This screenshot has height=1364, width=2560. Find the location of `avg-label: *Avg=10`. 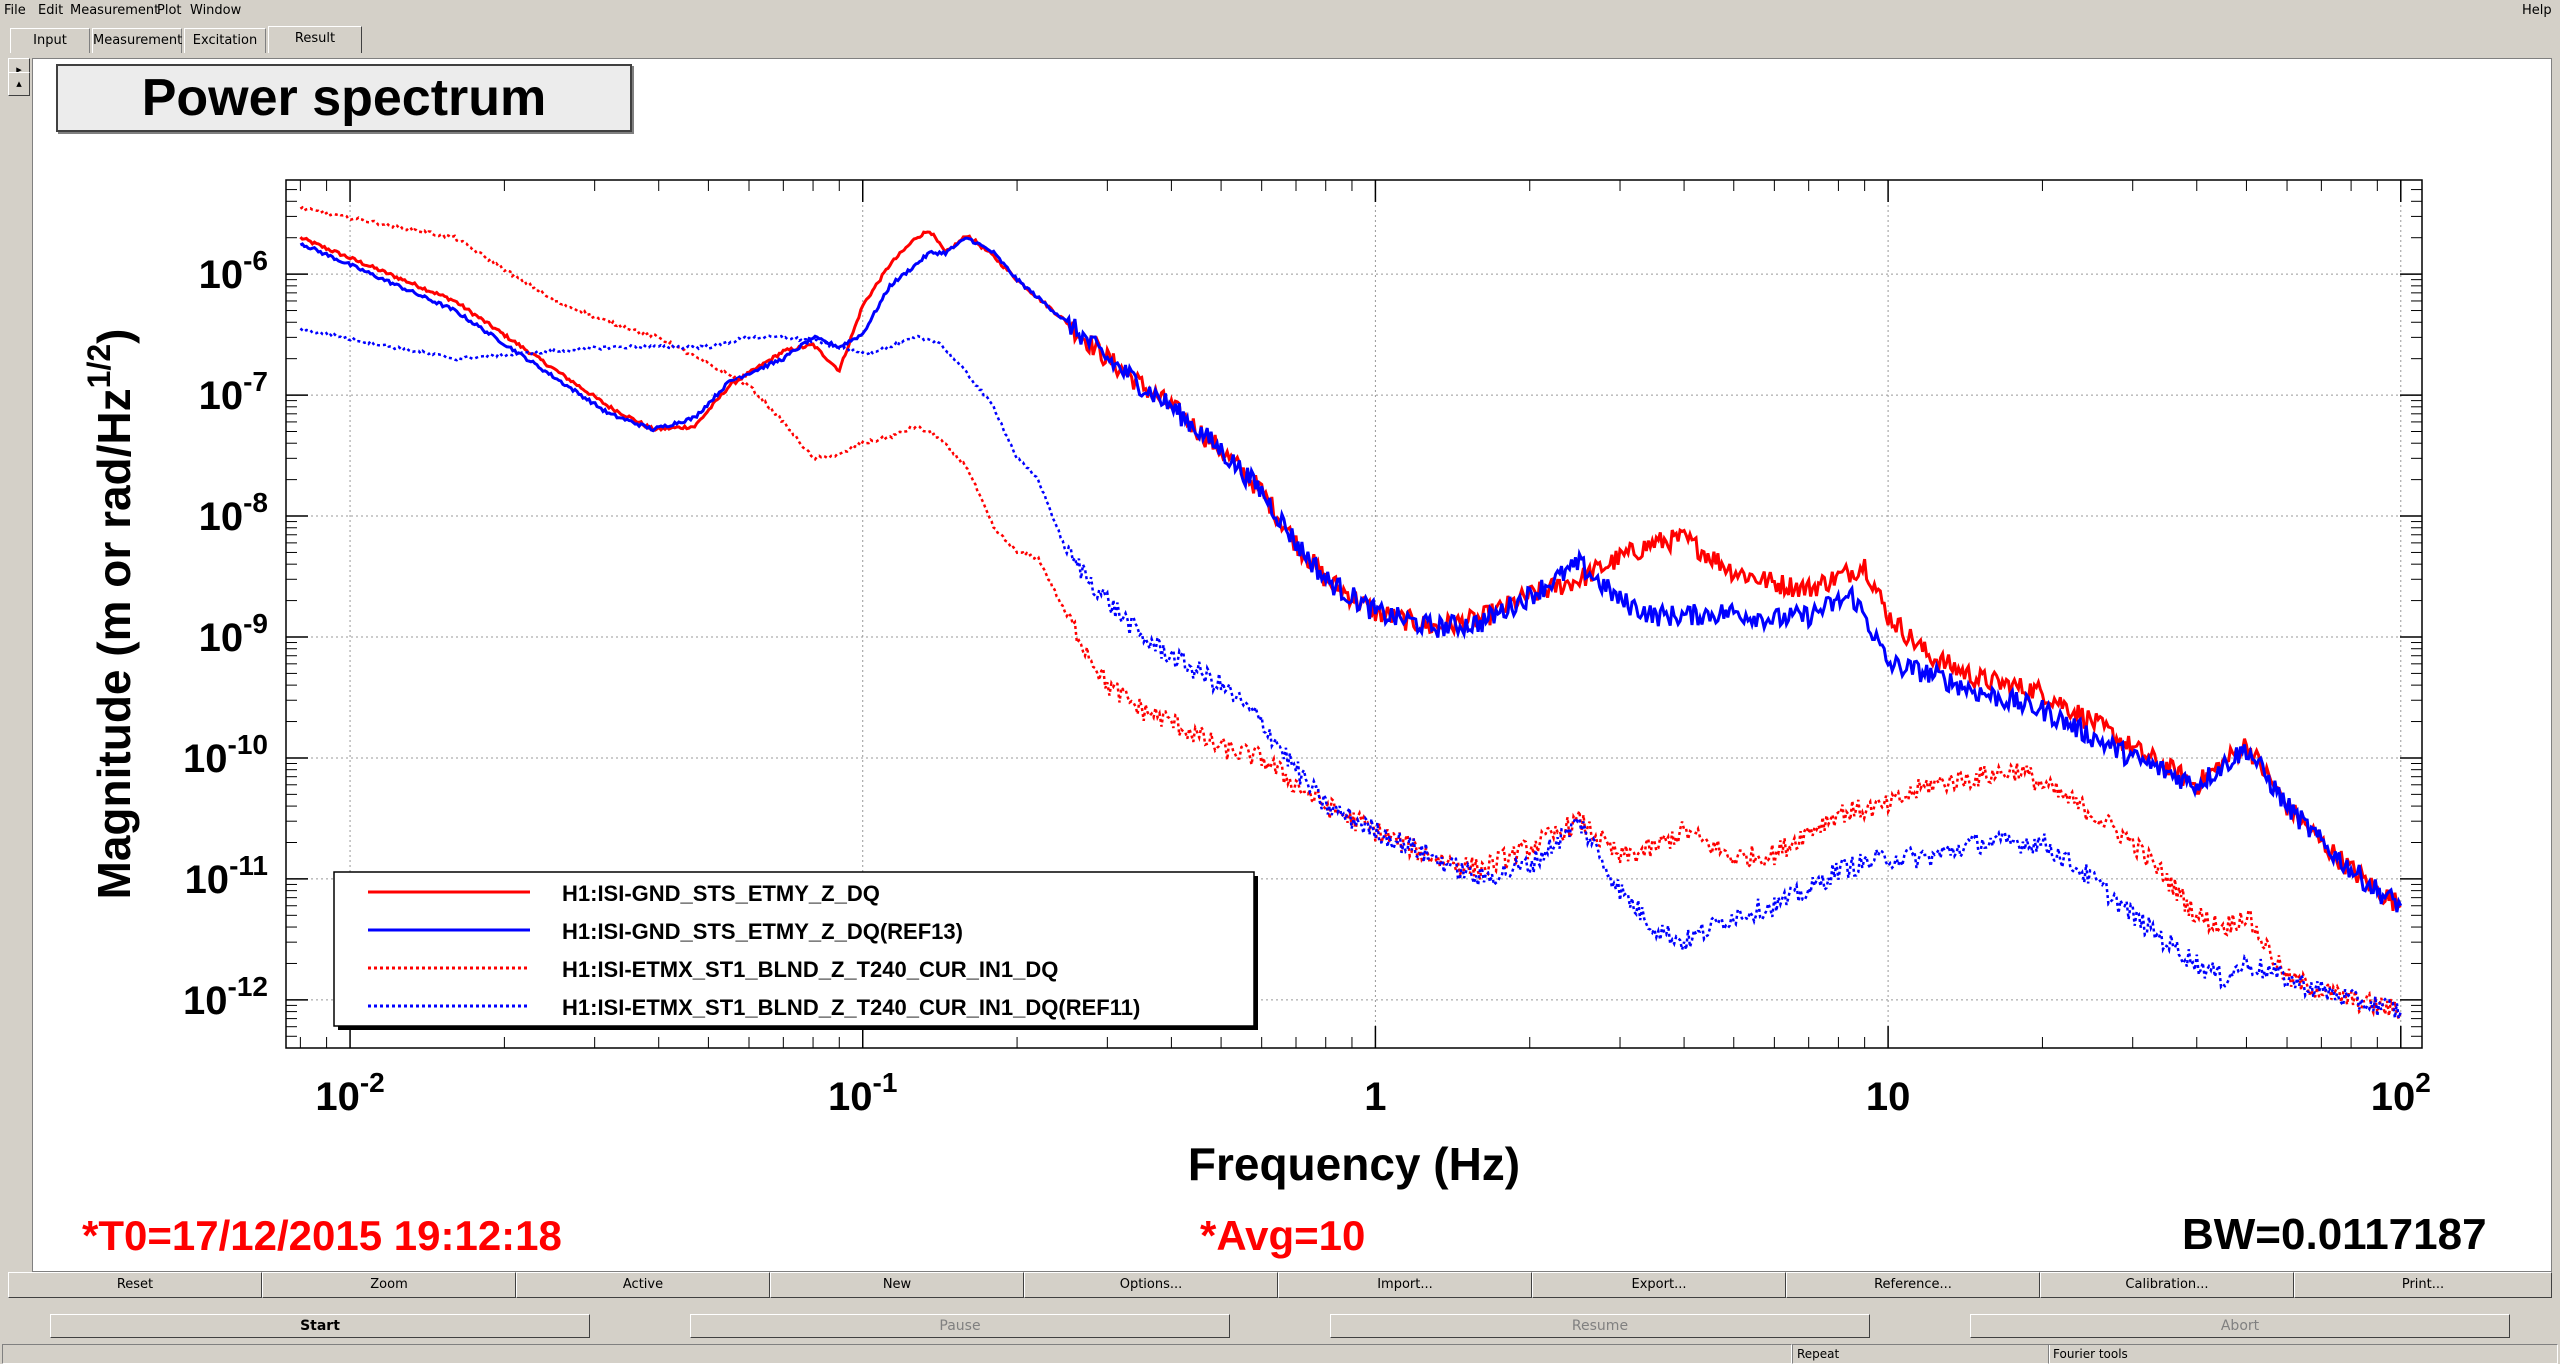

avg-label: *Avg=10 is located at coordinates (1283, 1235).